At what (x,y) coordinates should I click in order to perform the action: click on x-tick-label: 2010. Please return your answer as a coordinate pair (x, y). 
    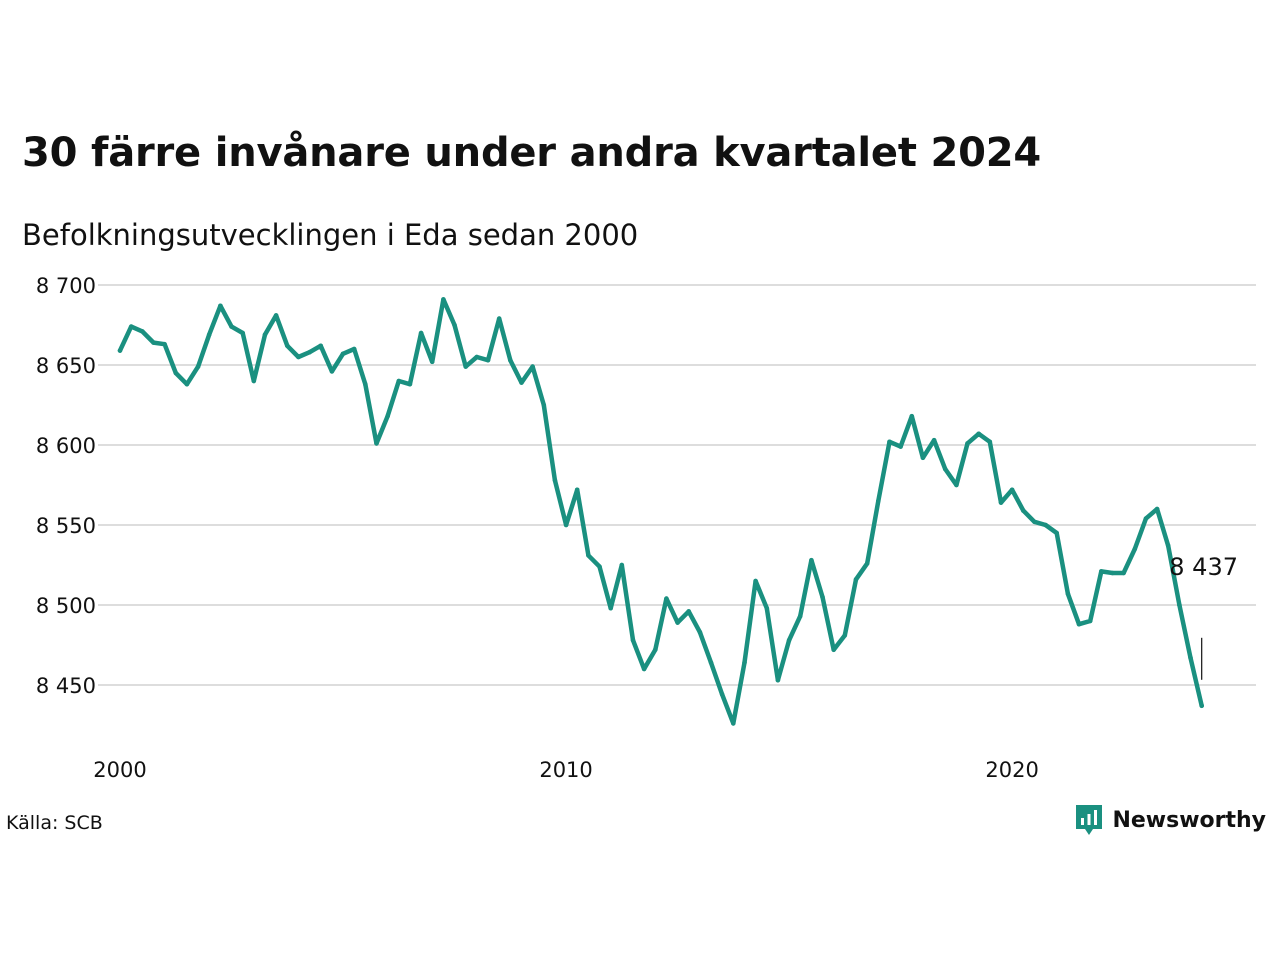
    Looking at the image, I should click on (565, 770).